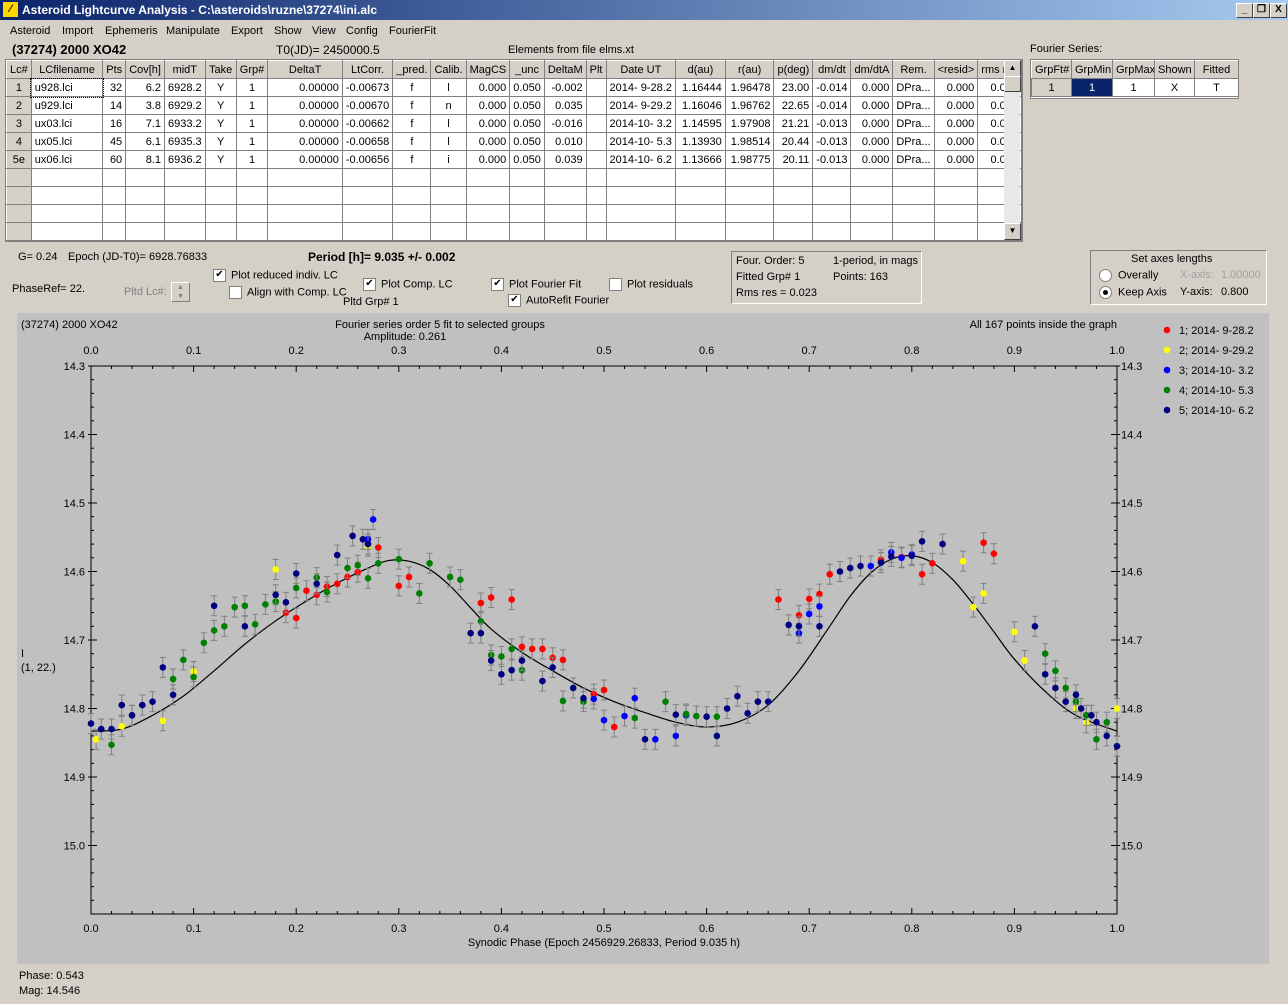  I want to click on lc-cell: 20.11, so click(793, 159).